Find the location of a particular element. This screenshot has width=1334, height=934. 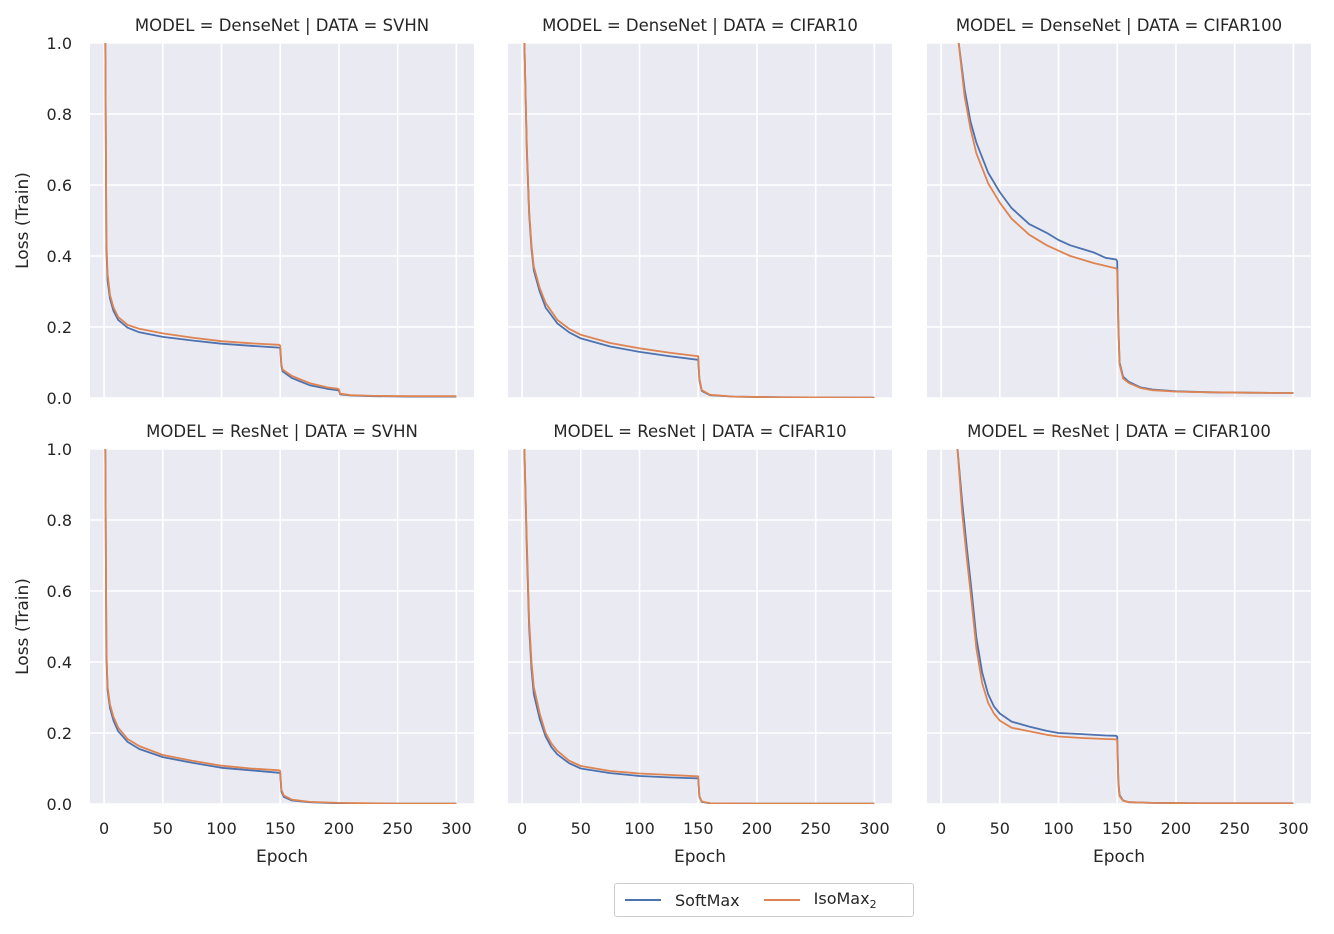

panel-title: MODEL = ResNet | DATA = CIFAR100 is located at coordinates (1119, 431).